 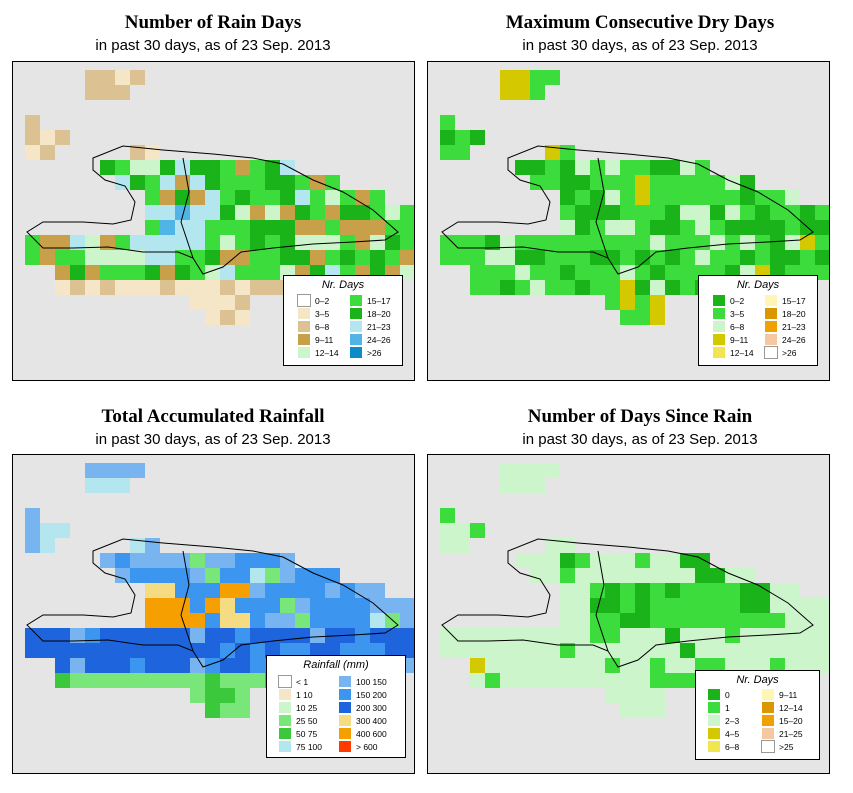 I want to click on coastline, so click(x=627, y=603).